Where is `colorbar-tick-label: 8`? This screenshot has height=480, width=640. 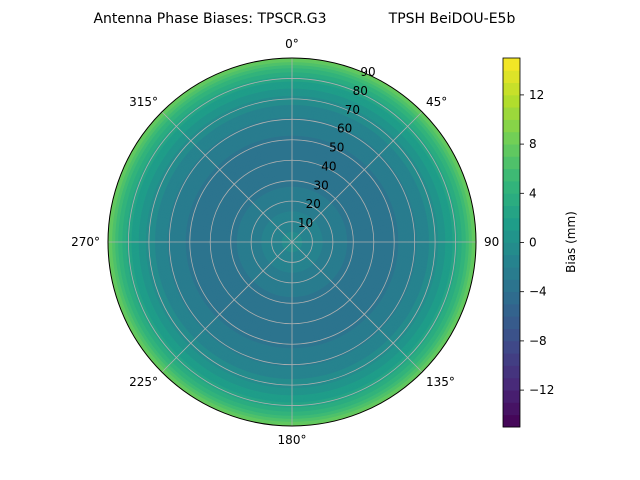 colorbar-tick-label: 8 is located at coordinates (533, 144).